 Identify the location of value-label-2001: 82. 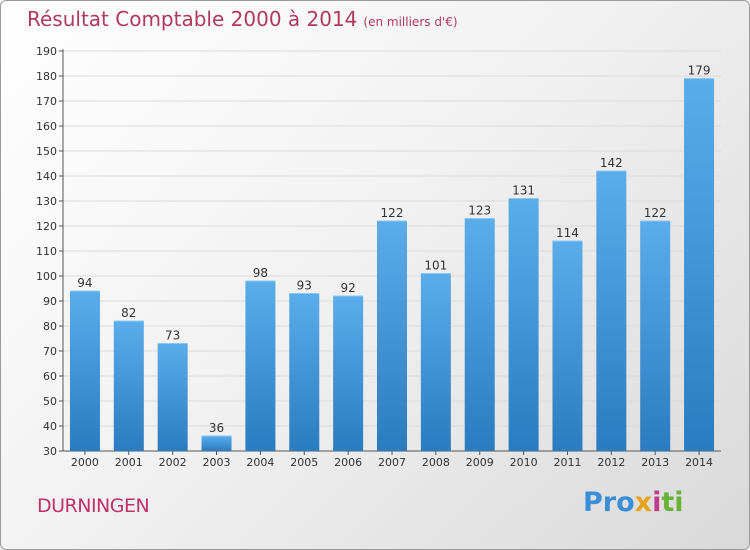
(128, 313).